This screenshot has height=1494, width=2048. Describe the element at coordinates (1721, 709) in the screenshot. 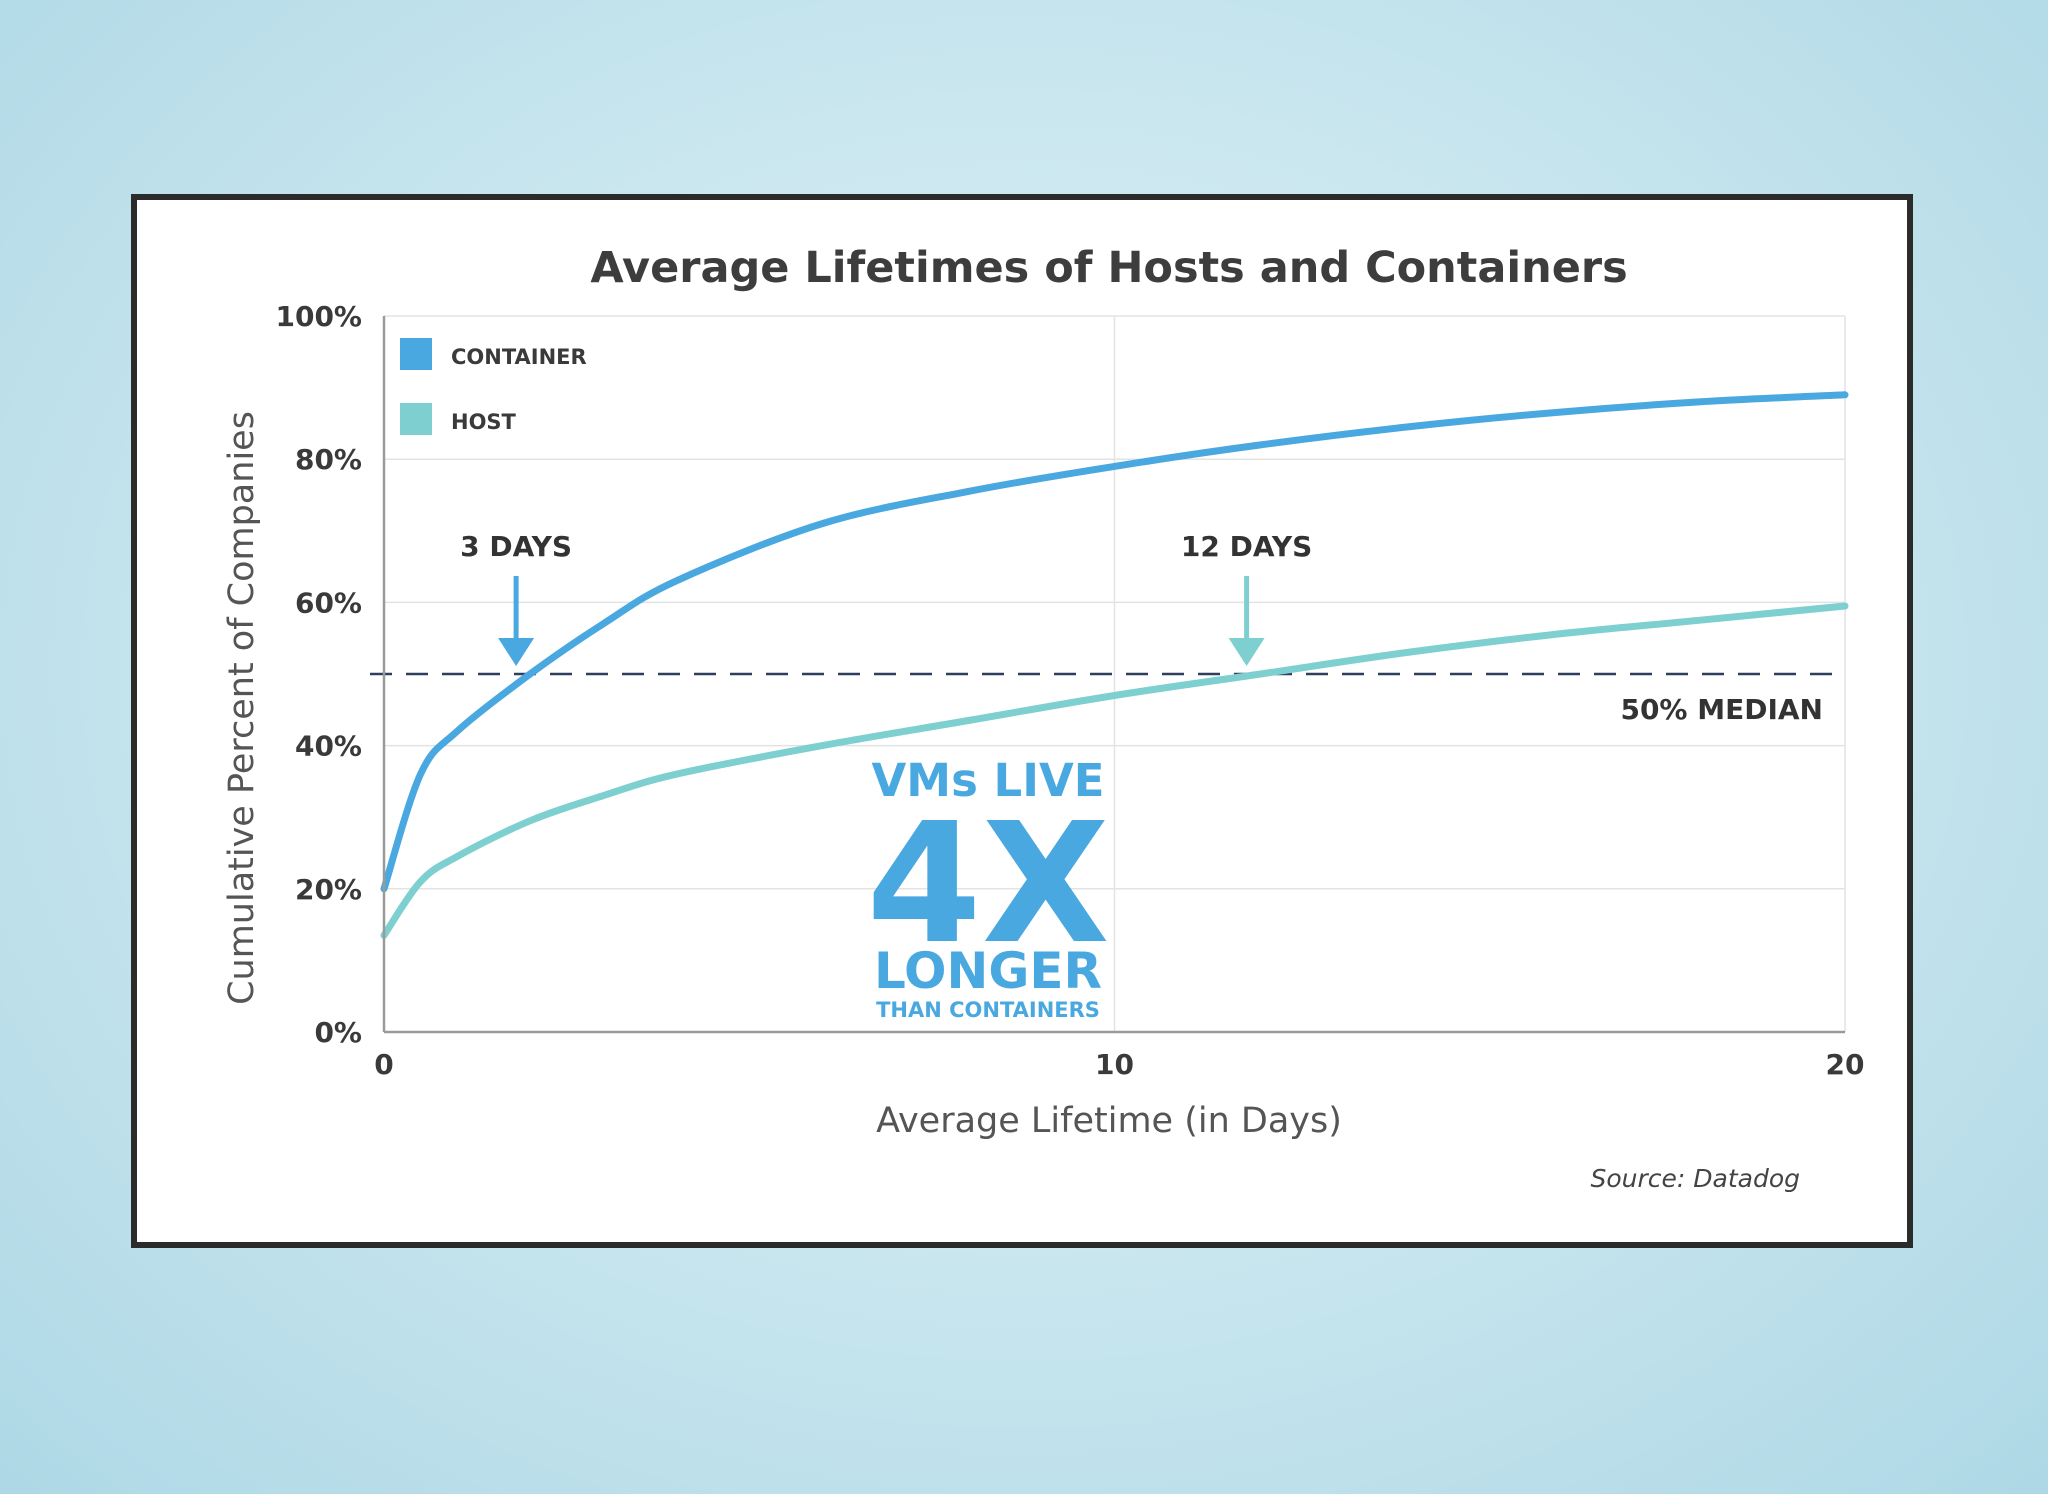

I see `median-label: 50% MEDIAN` at that location.